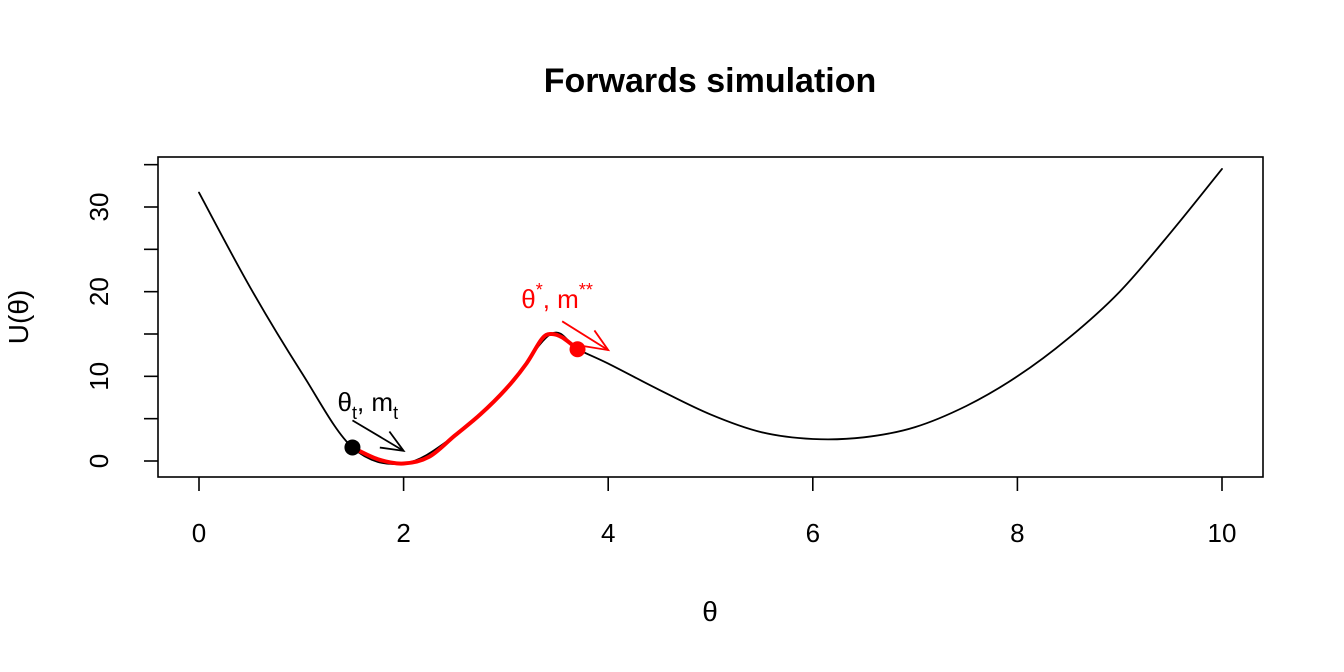  I want to click on theta-star-point, so click(578, 349).